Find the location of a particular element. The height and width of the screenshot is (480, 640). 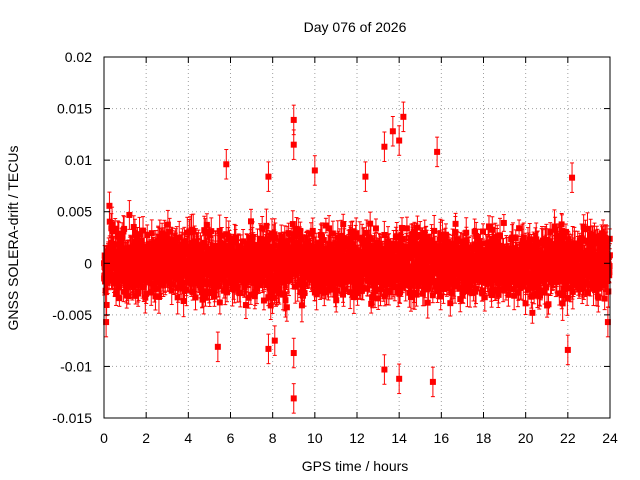

x-tick-label: 10 is located at coordinates (315, 438).